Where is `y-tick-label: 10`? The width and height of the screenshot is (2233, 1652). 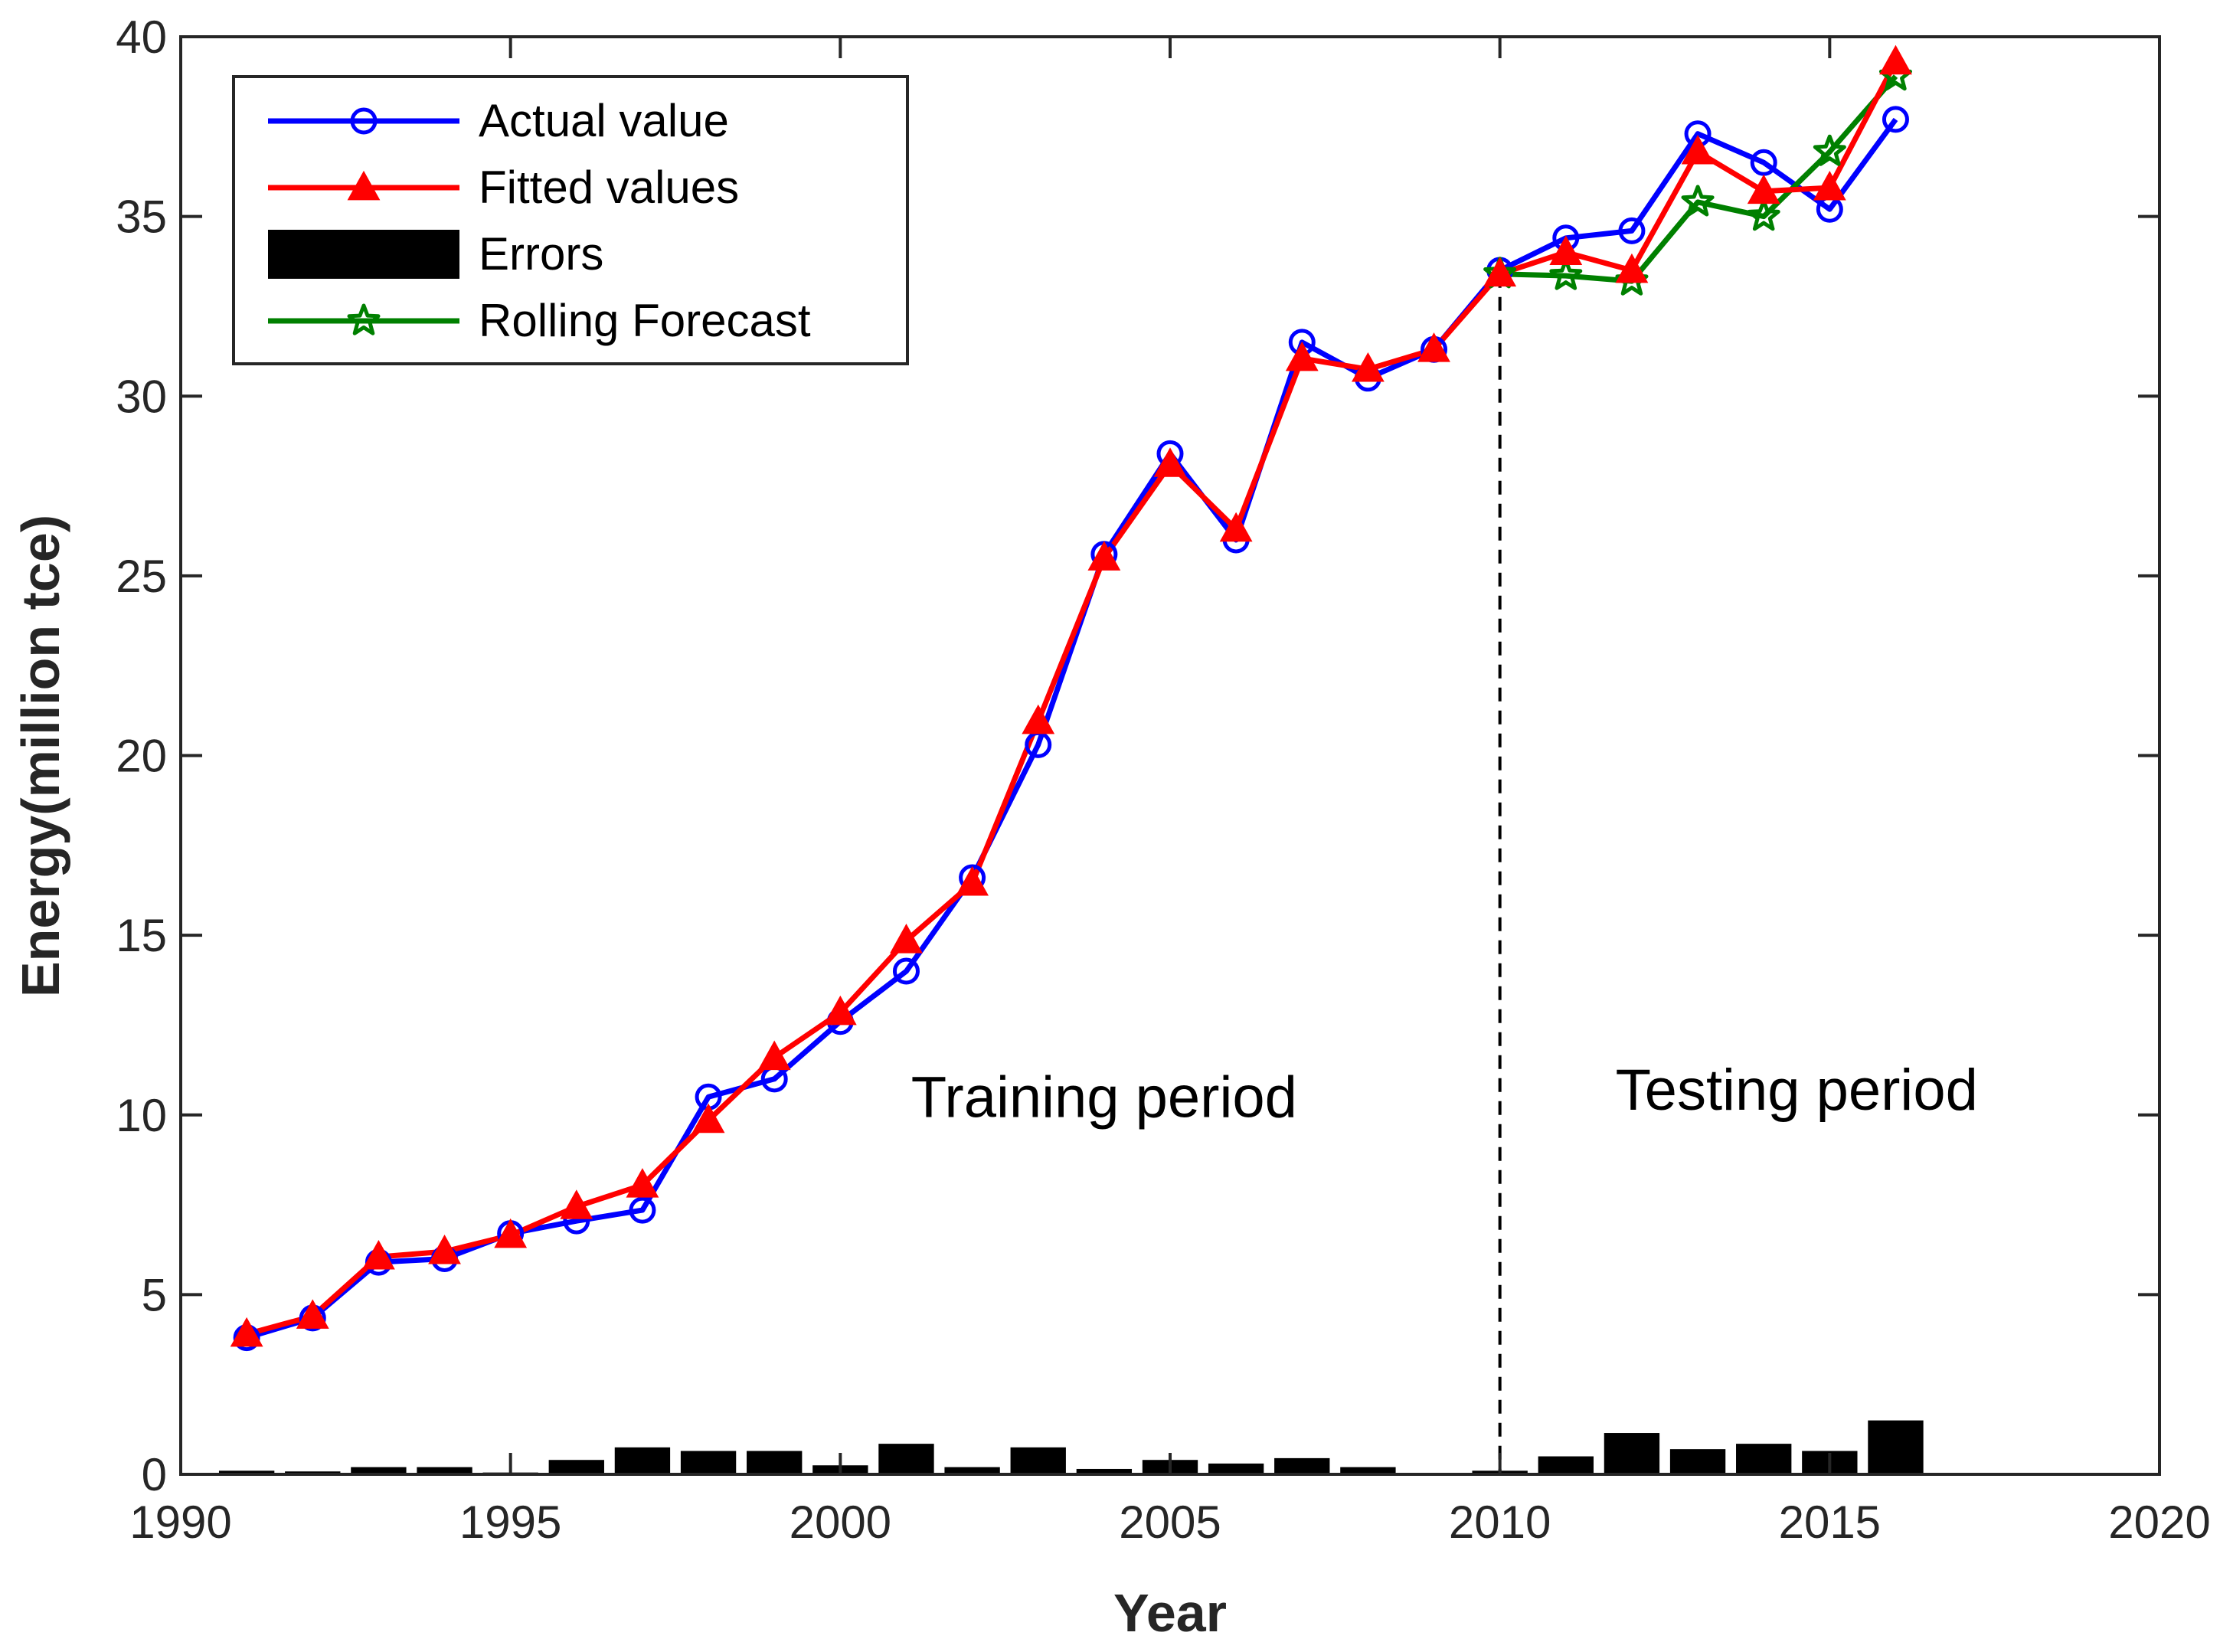
y-tick-label: 10 is located at coordinates (141, 1115).